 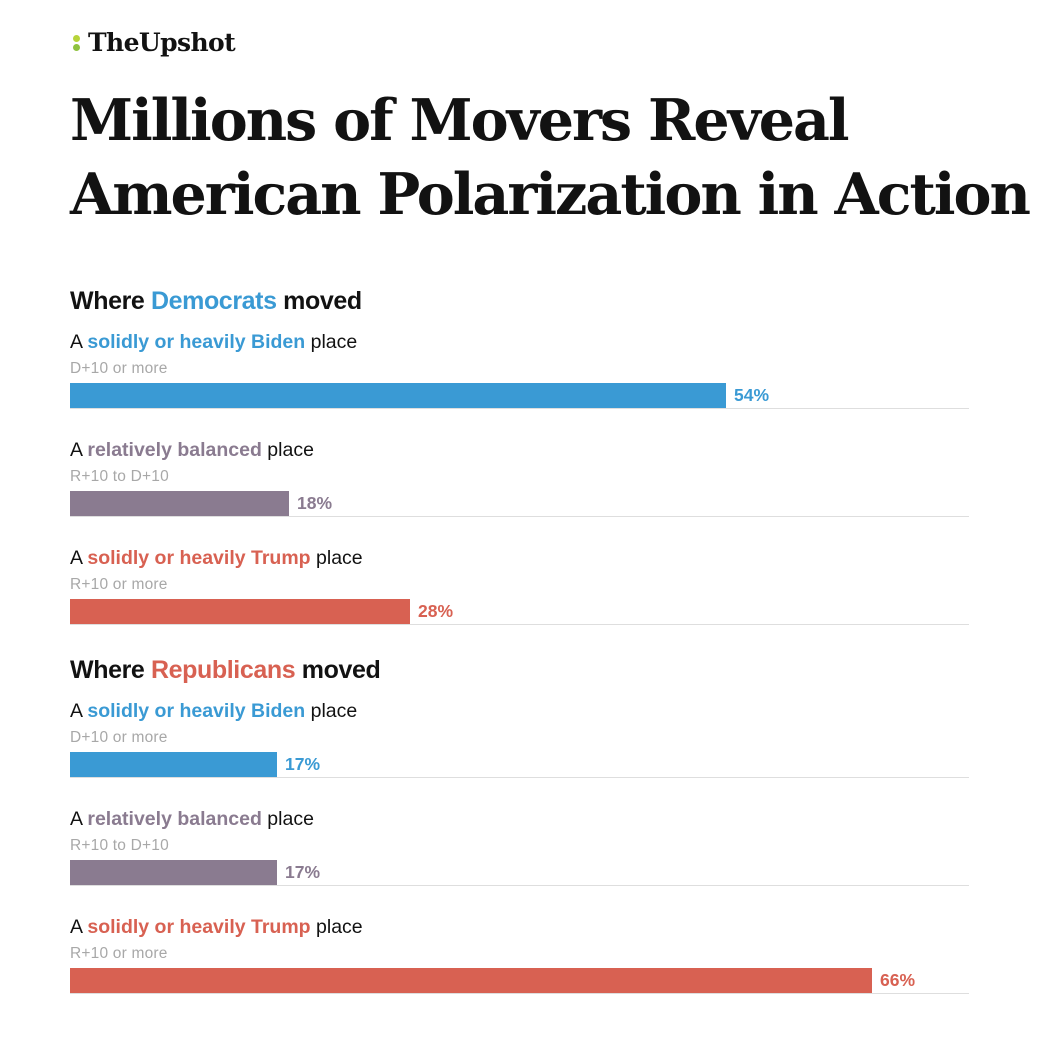 I want to click on value-label: 66%, so click(x=898, y=980).